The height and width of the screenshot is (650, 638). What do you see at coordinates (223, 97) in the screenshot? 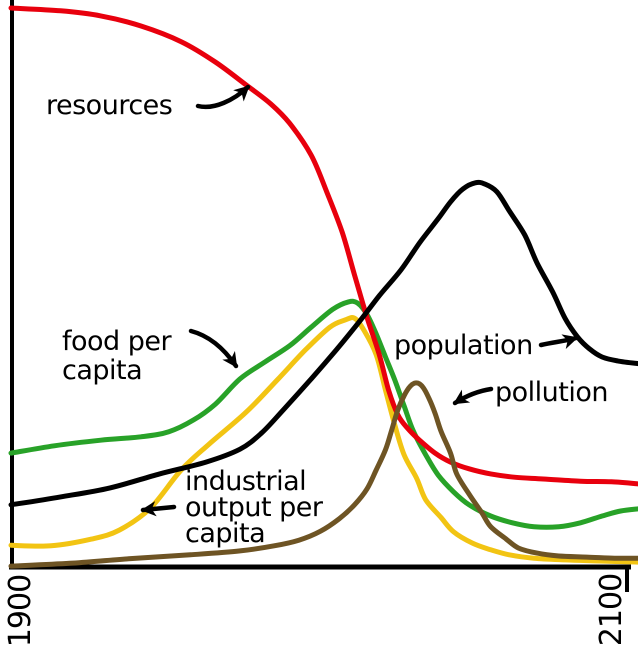
I see `resources-arrow` at bounding box center [223, 97].